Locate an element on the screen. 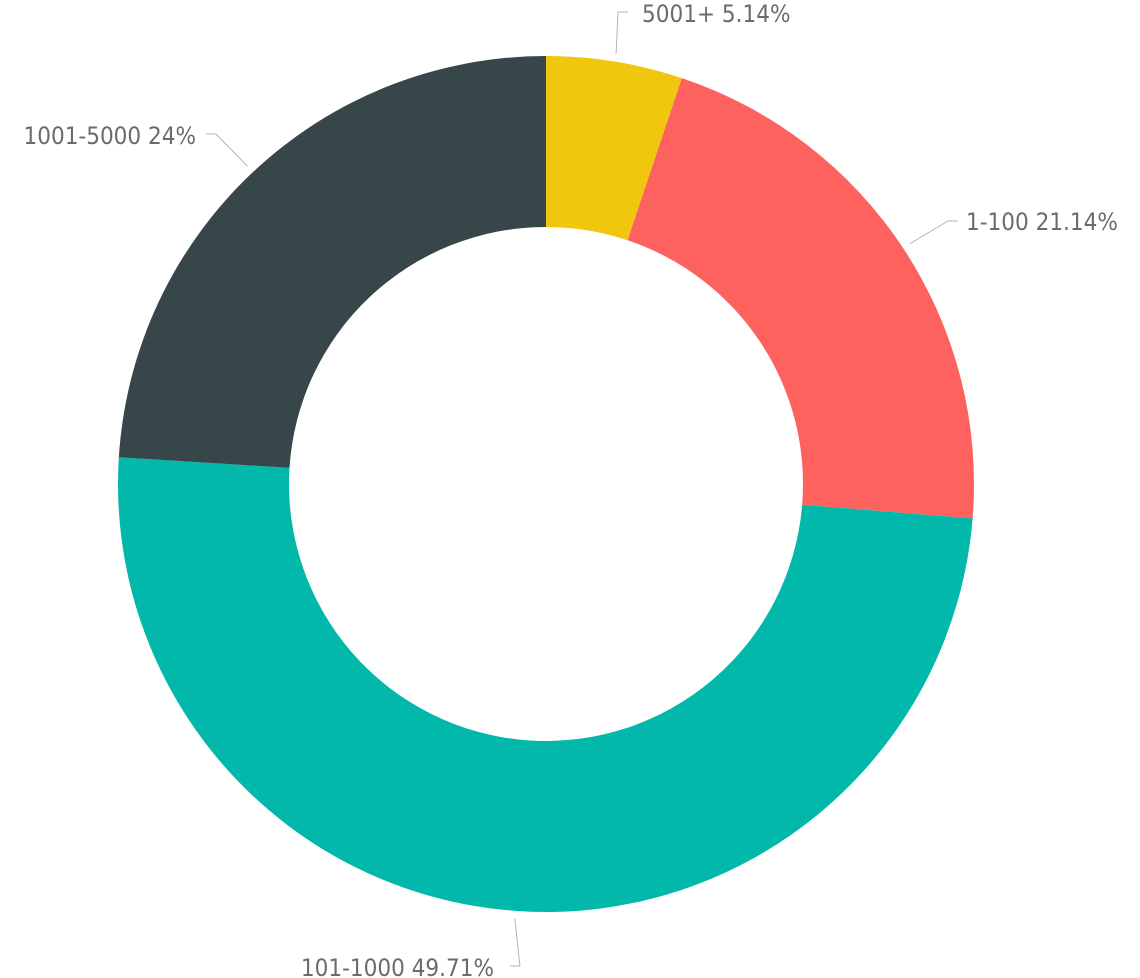  donut-slice-5001-plus is located at coordinates (614, 148).